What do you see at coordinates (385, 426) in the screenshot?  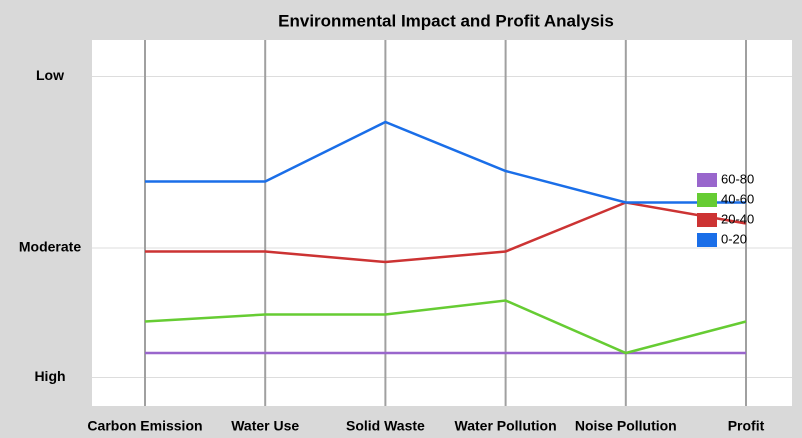 I see `x-tick-label: Solid Waste` at bounding box center [385, 426].